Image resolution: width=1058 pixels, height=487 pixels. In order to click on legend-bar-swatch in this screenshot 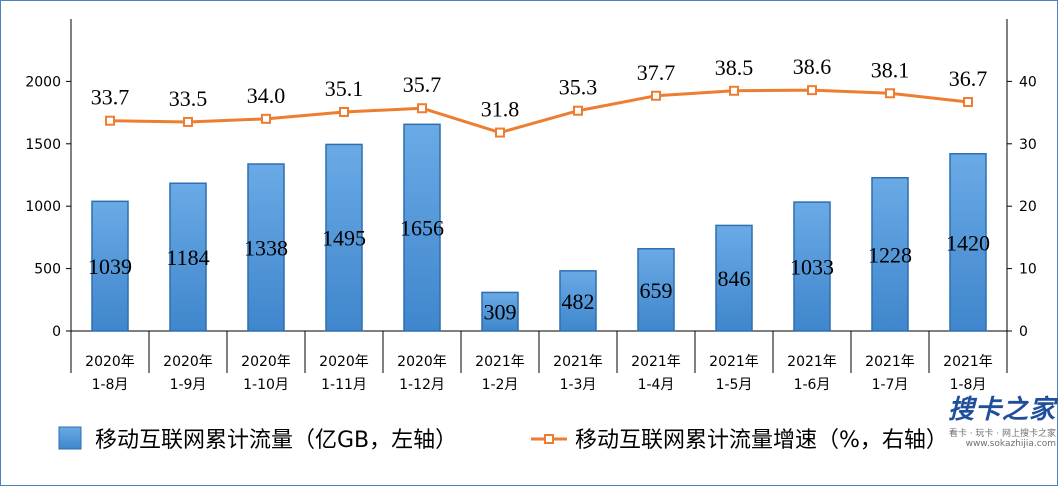, I will do `click(70, 438)`.